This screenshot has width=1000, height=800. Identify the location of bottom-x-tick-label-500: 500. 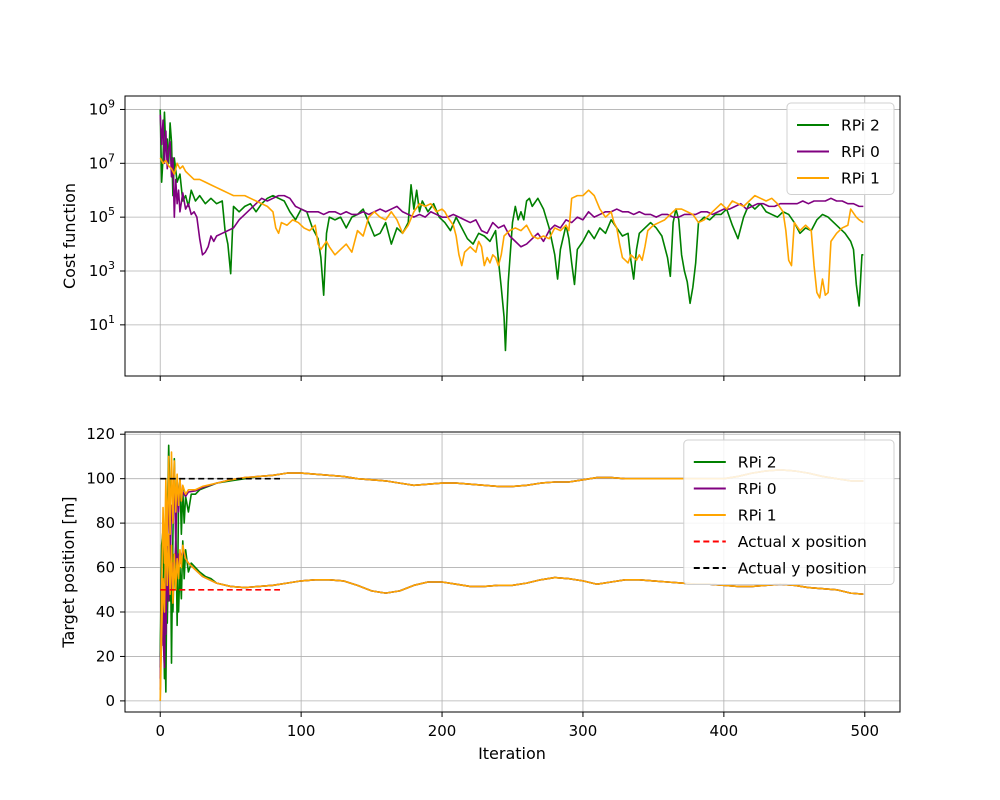
(864, 731).